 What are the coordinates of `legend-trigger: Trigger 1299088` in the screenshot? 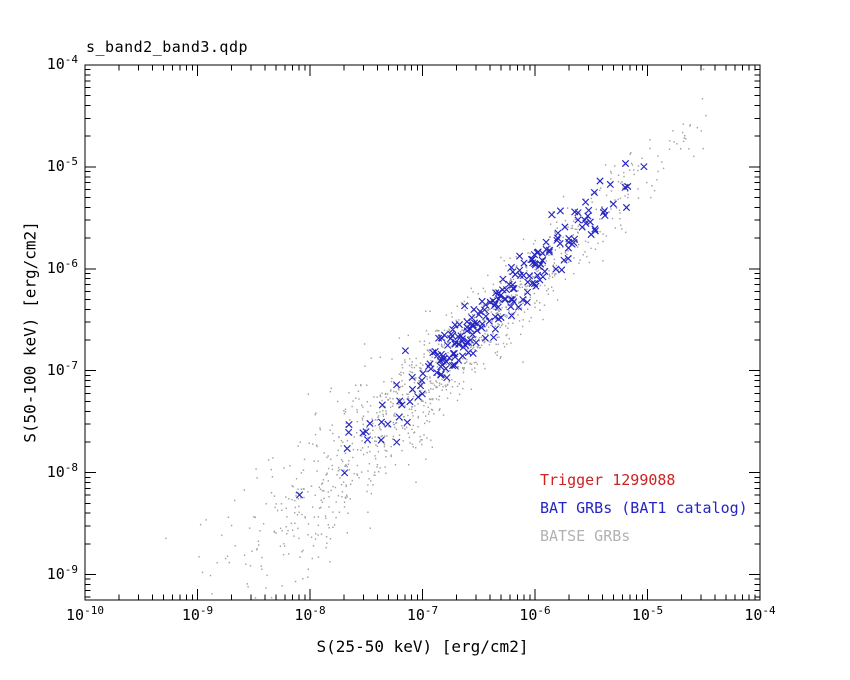 It's located at (608, 480).